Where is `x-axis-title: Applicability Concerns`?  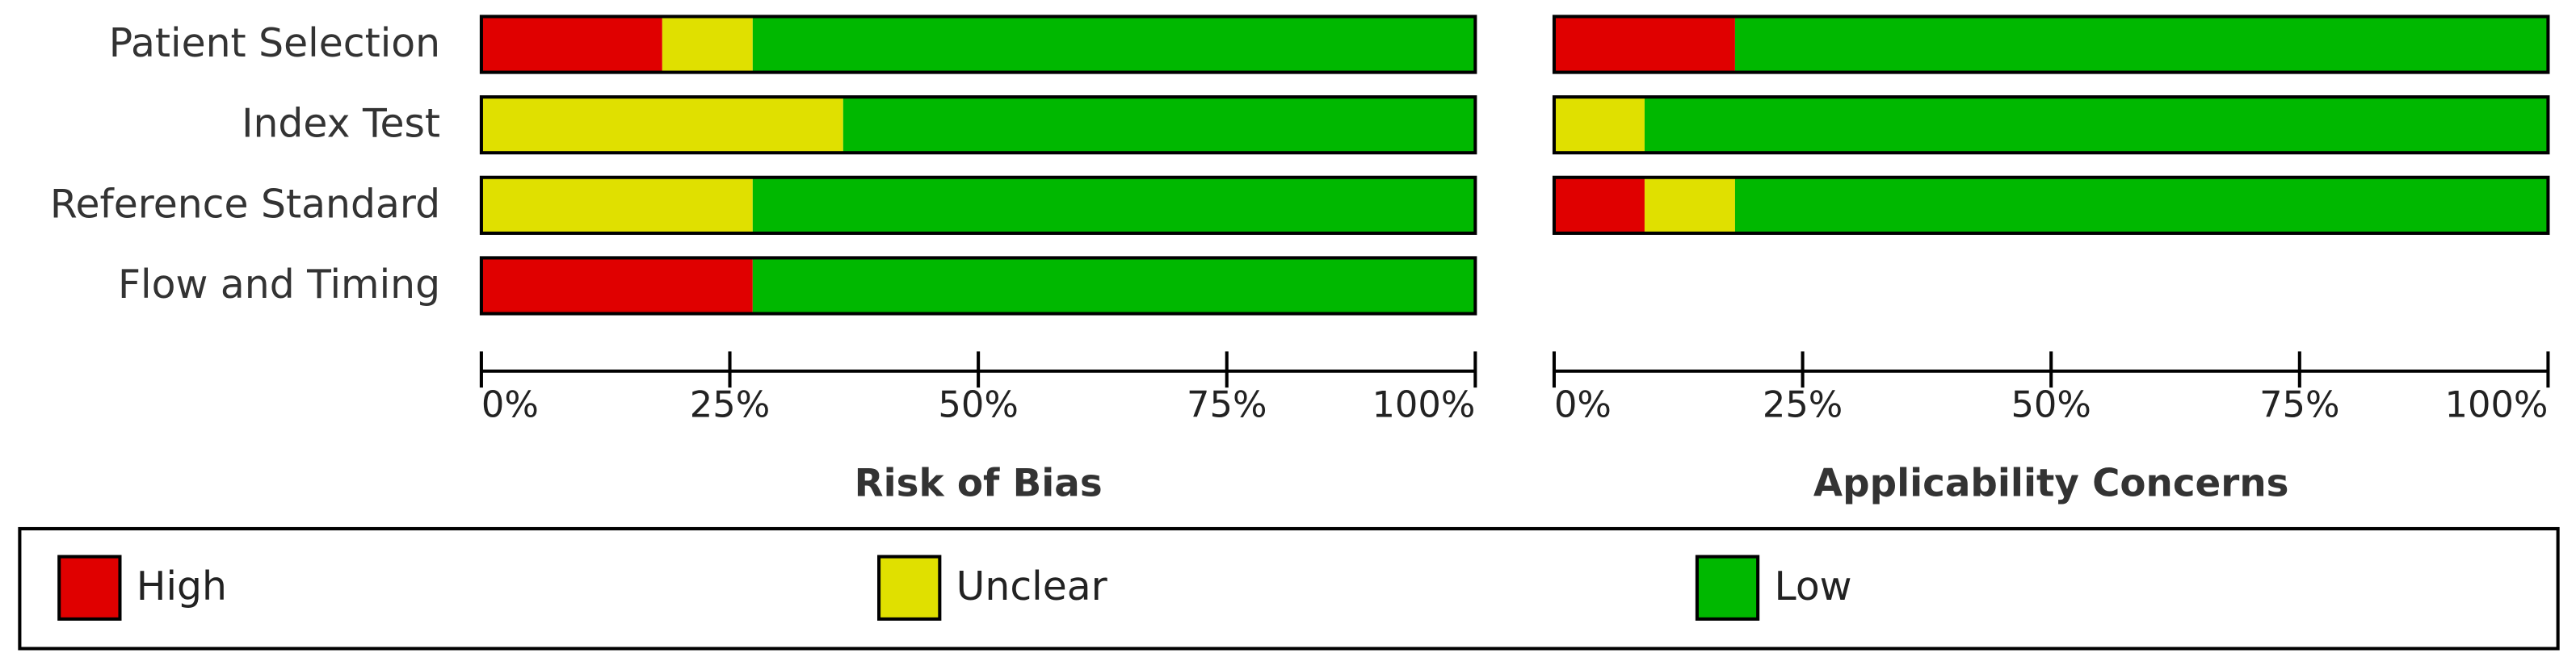
x-axis-title: Applicability Concerns is located at coordinates (2051, 485).